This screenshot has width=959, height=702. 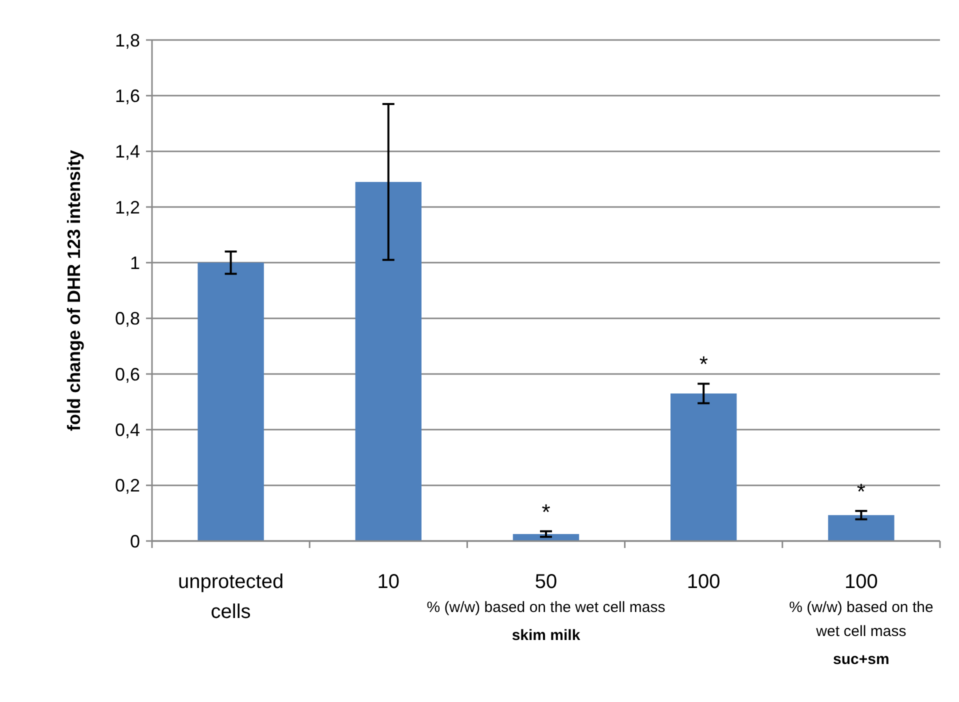 I want to click on y-tick-label: 0, so click(x=135, y=541).